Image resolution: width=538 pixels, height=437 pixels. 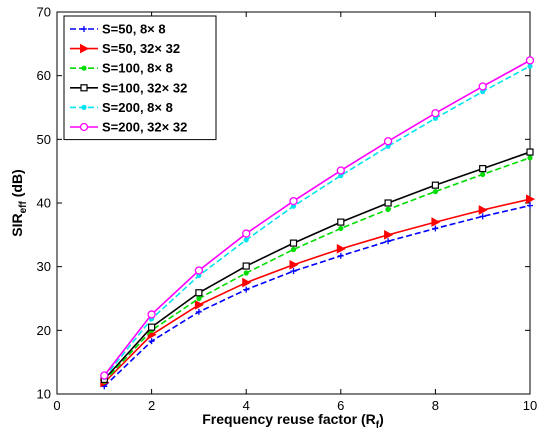 What do you see at coordinates (144, 87) in the screenshot?
I see `legend-label: S=100, 32× 32` at bounding box center [144, 87].